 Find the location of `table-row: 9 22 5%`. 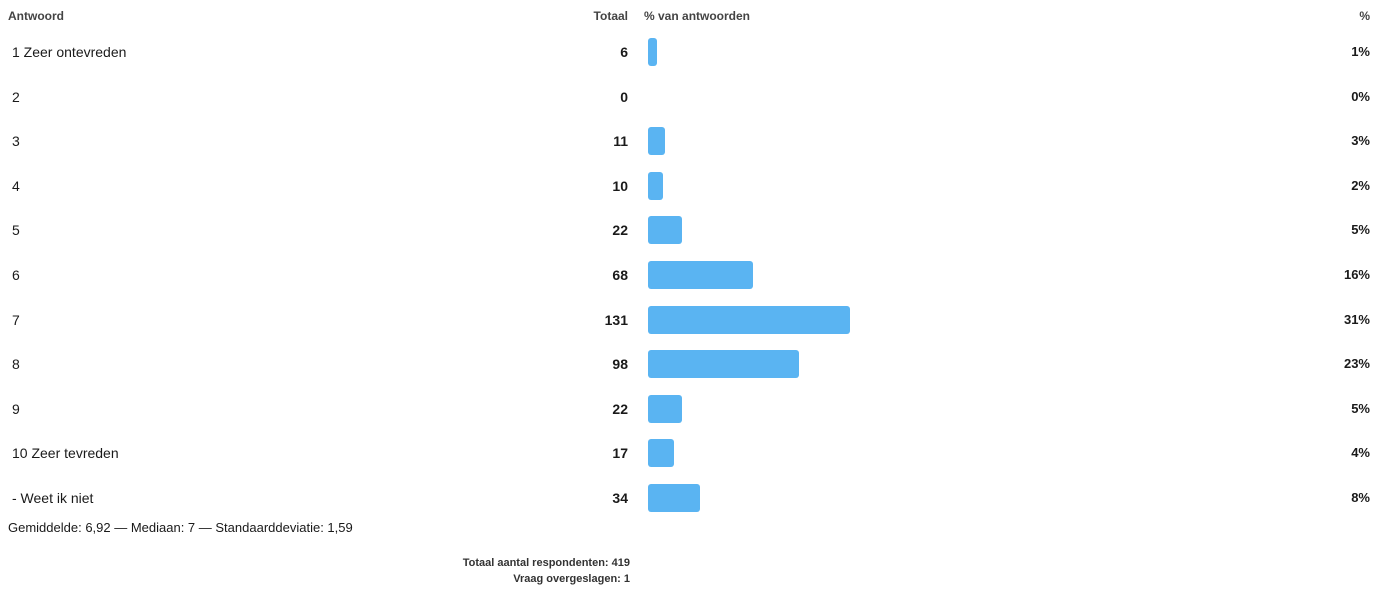

table-row: 9 22 5% is located at coordinates (694, 409).